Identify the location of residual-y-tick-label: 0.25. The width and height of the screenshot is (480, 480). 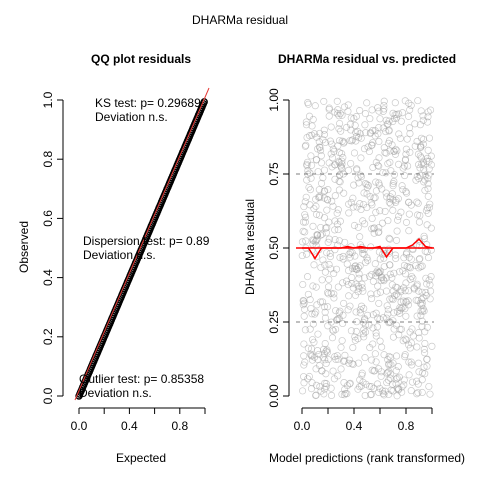
(274, 322).